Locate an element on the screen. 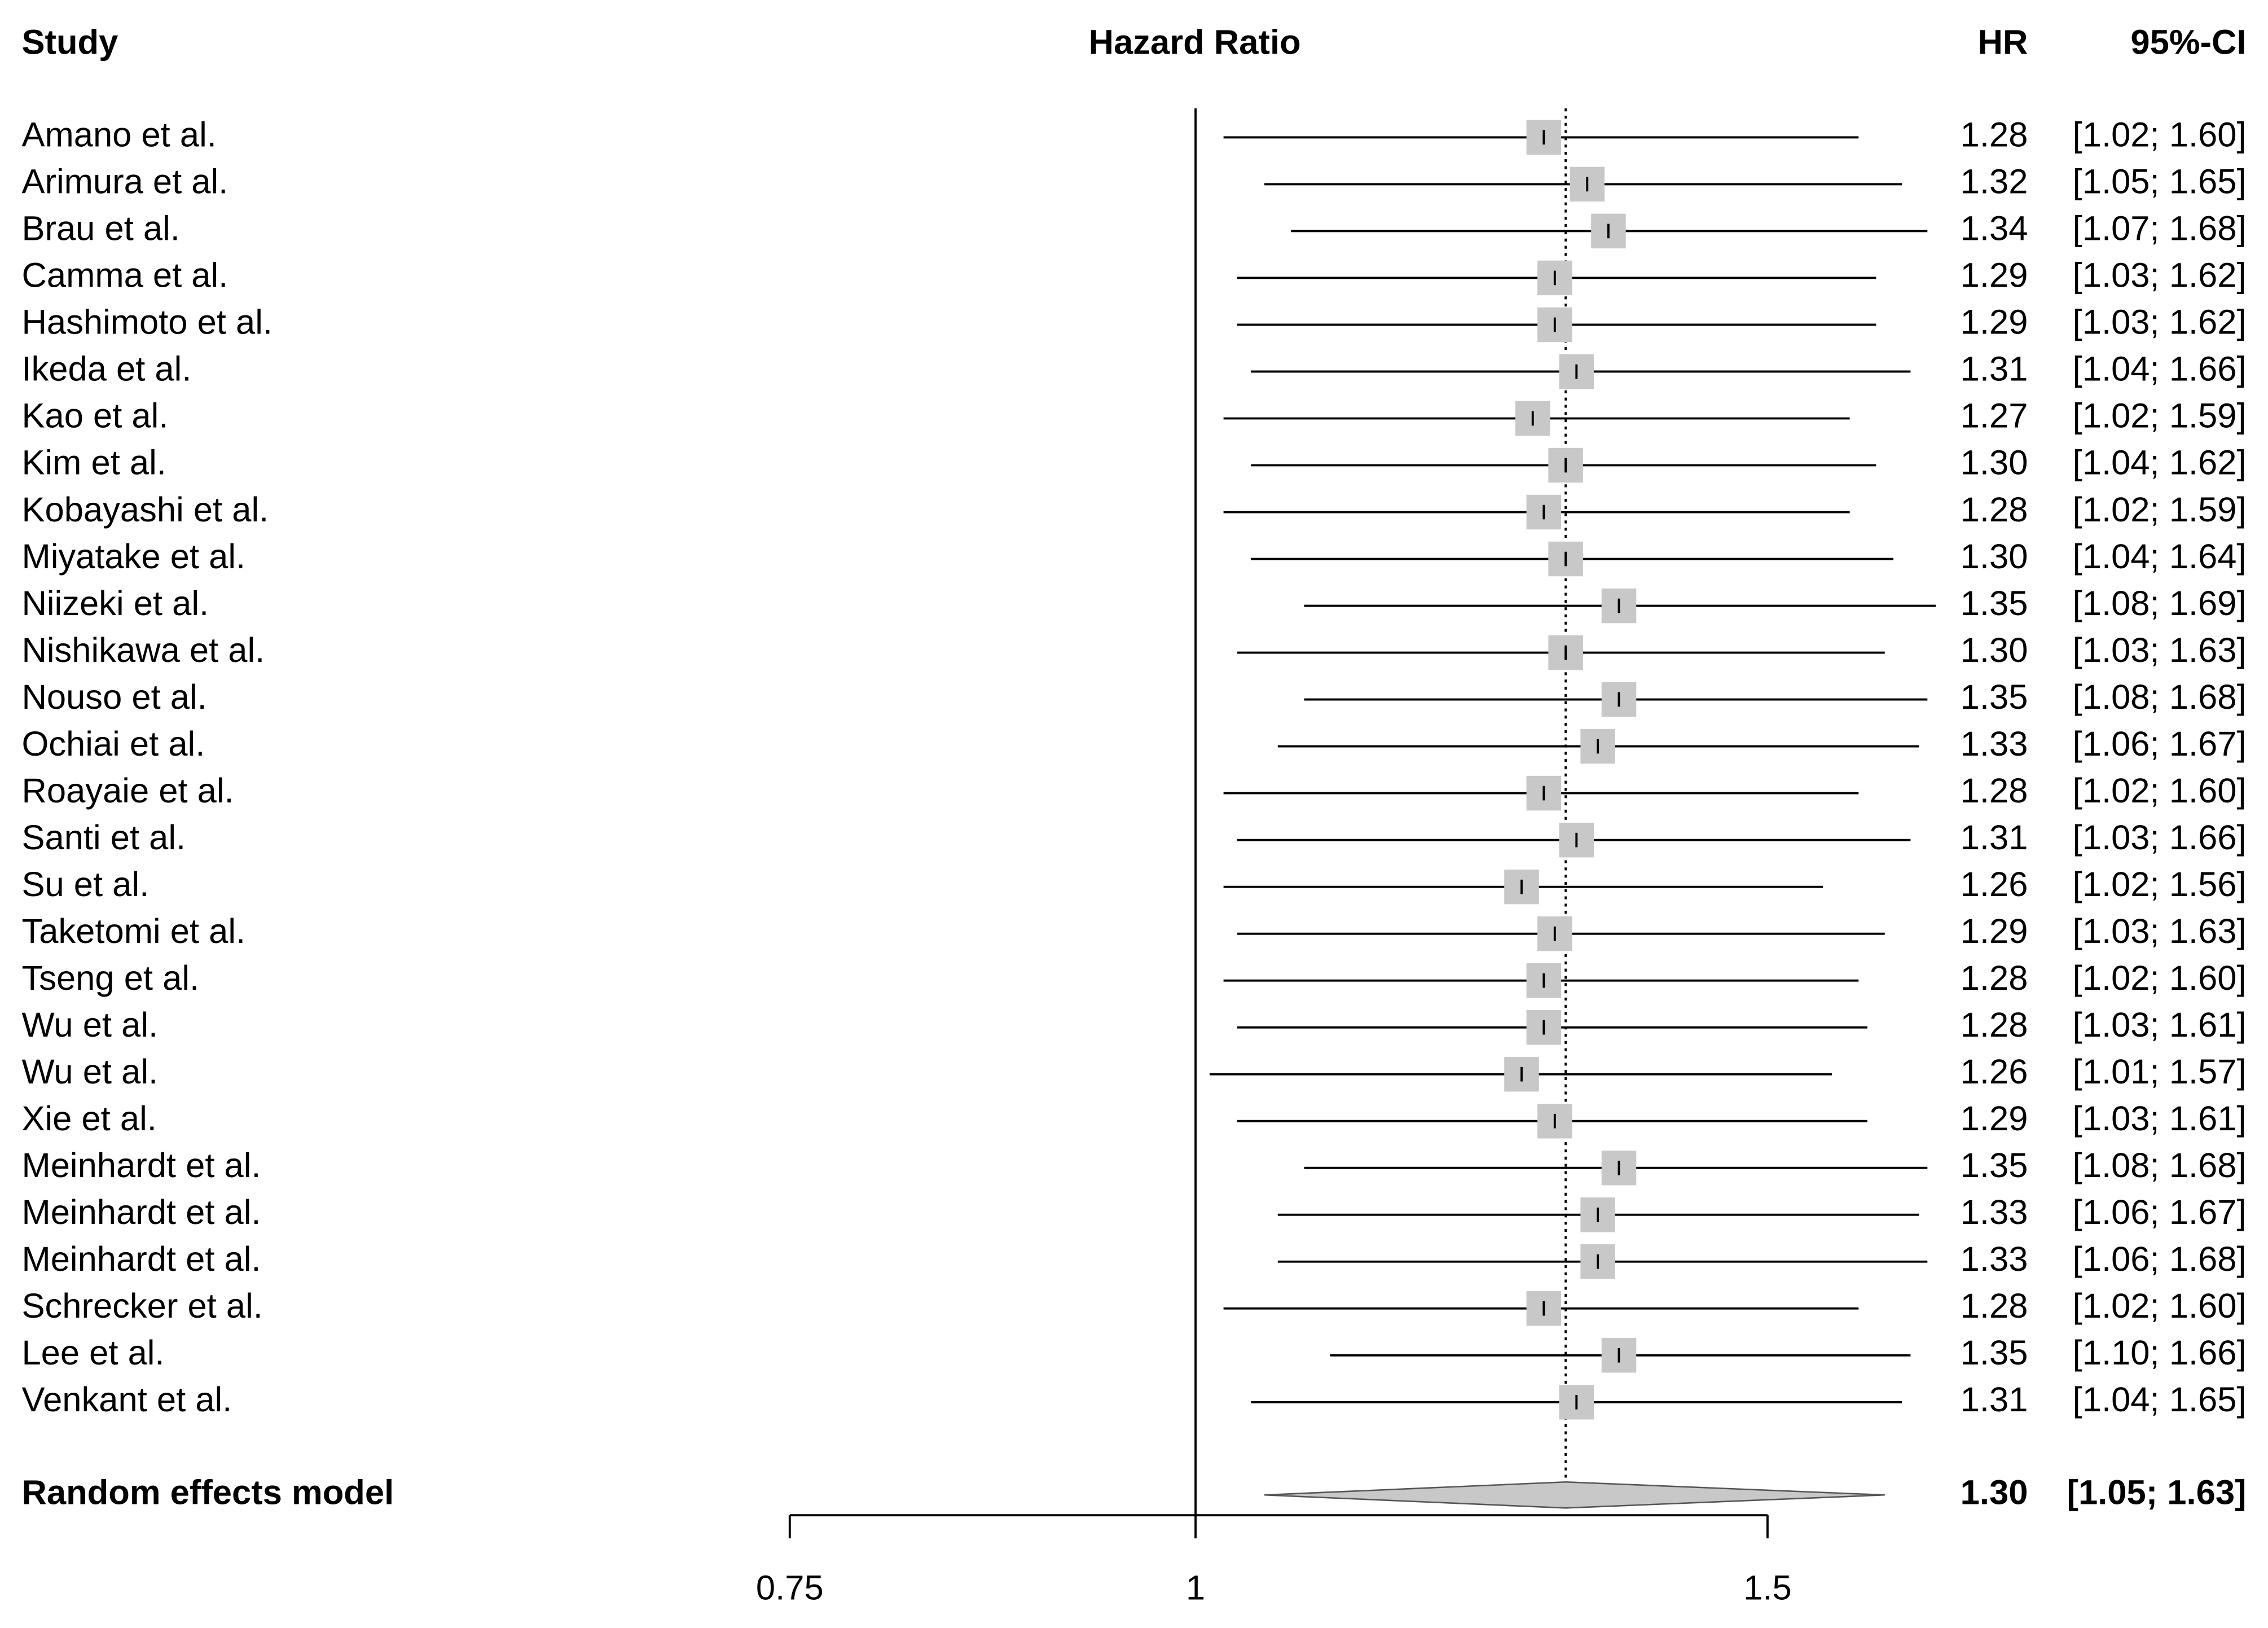 This screenshot has width=2268, height=1628. study-header: Study is located at coordinates (70, 42).